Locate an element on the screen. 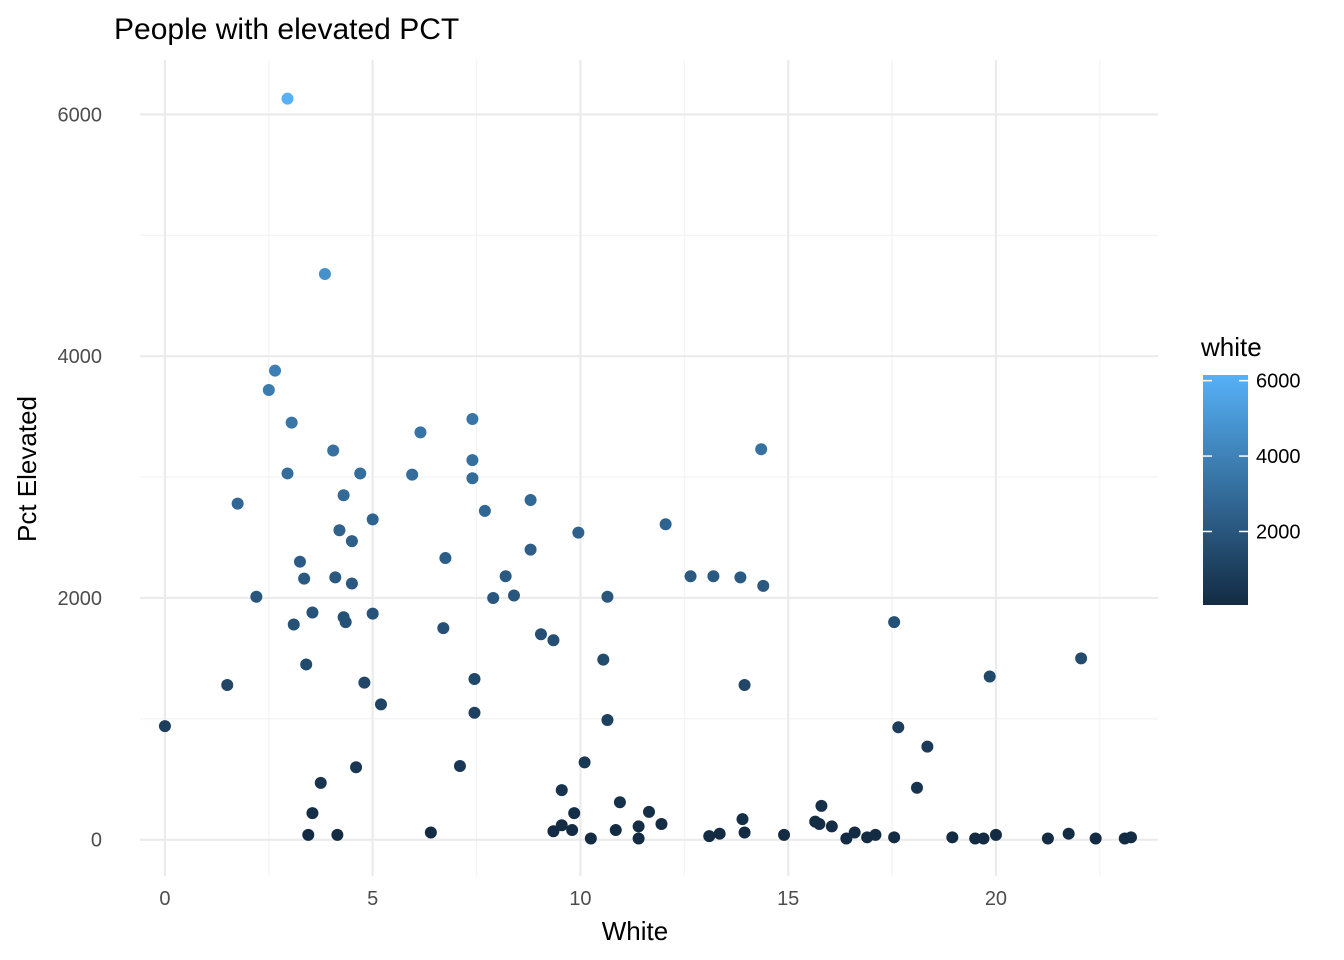 The height and width of the screenshot is (960, 1344). legend-tick-label: 2000 is located at coordinates (1278, 532).